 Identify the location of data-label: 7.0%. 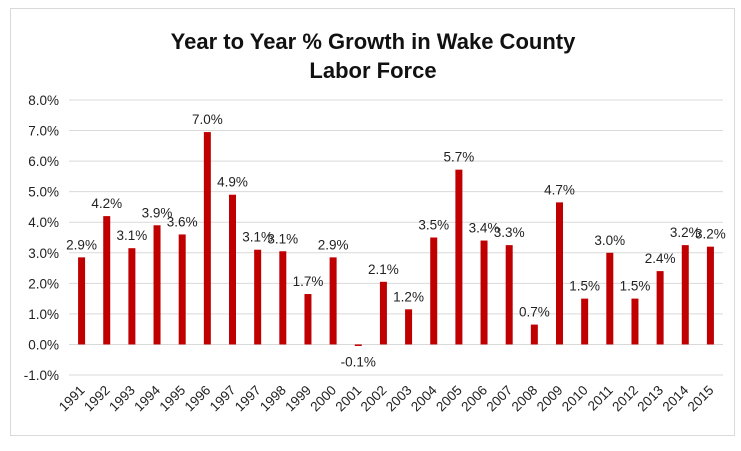
(207, 119).